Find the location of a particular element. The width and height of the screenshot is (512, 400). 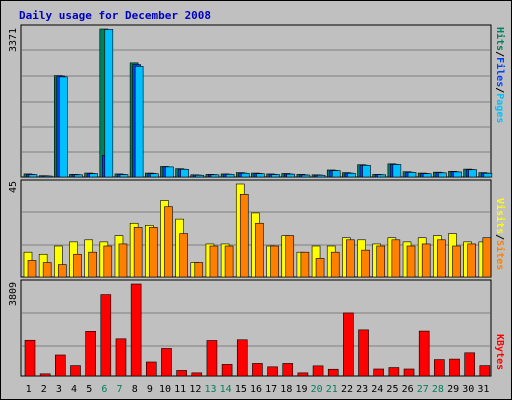

top-max-label: 3371 is located at coordinates (13, 40).